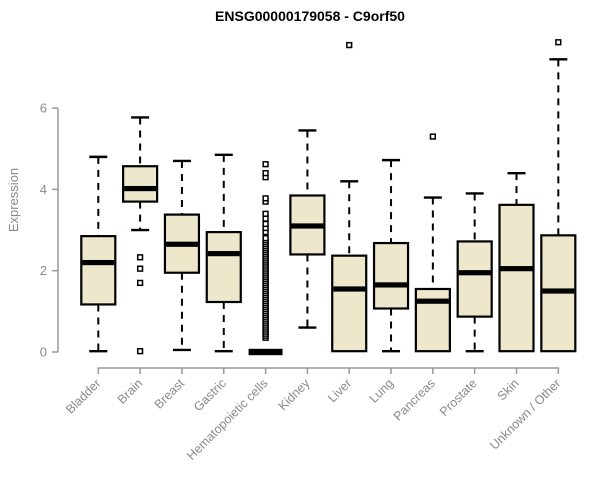  Describe the element at coordinates (349, 197) in the screenshot. I see `boxplot-group-liver` at that location.